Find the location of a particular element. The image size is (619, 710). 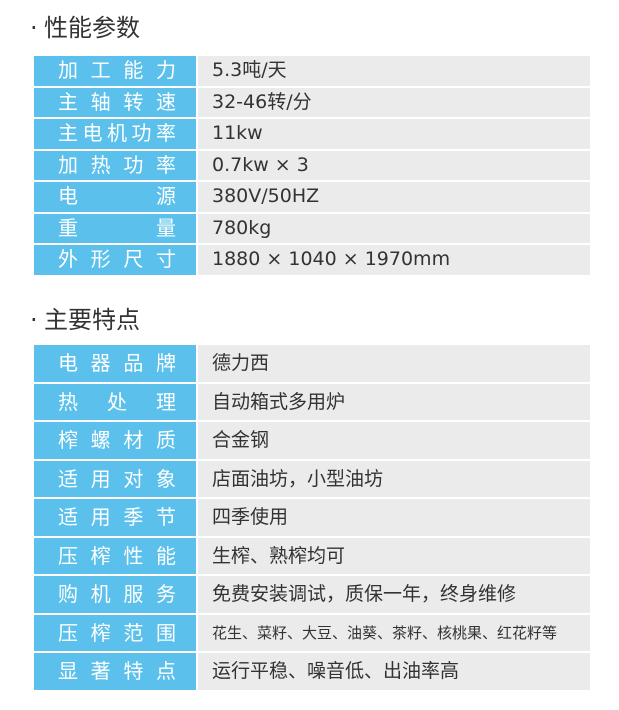

row-value: 0.7kw × 3 is located at coordinates (394, 165).